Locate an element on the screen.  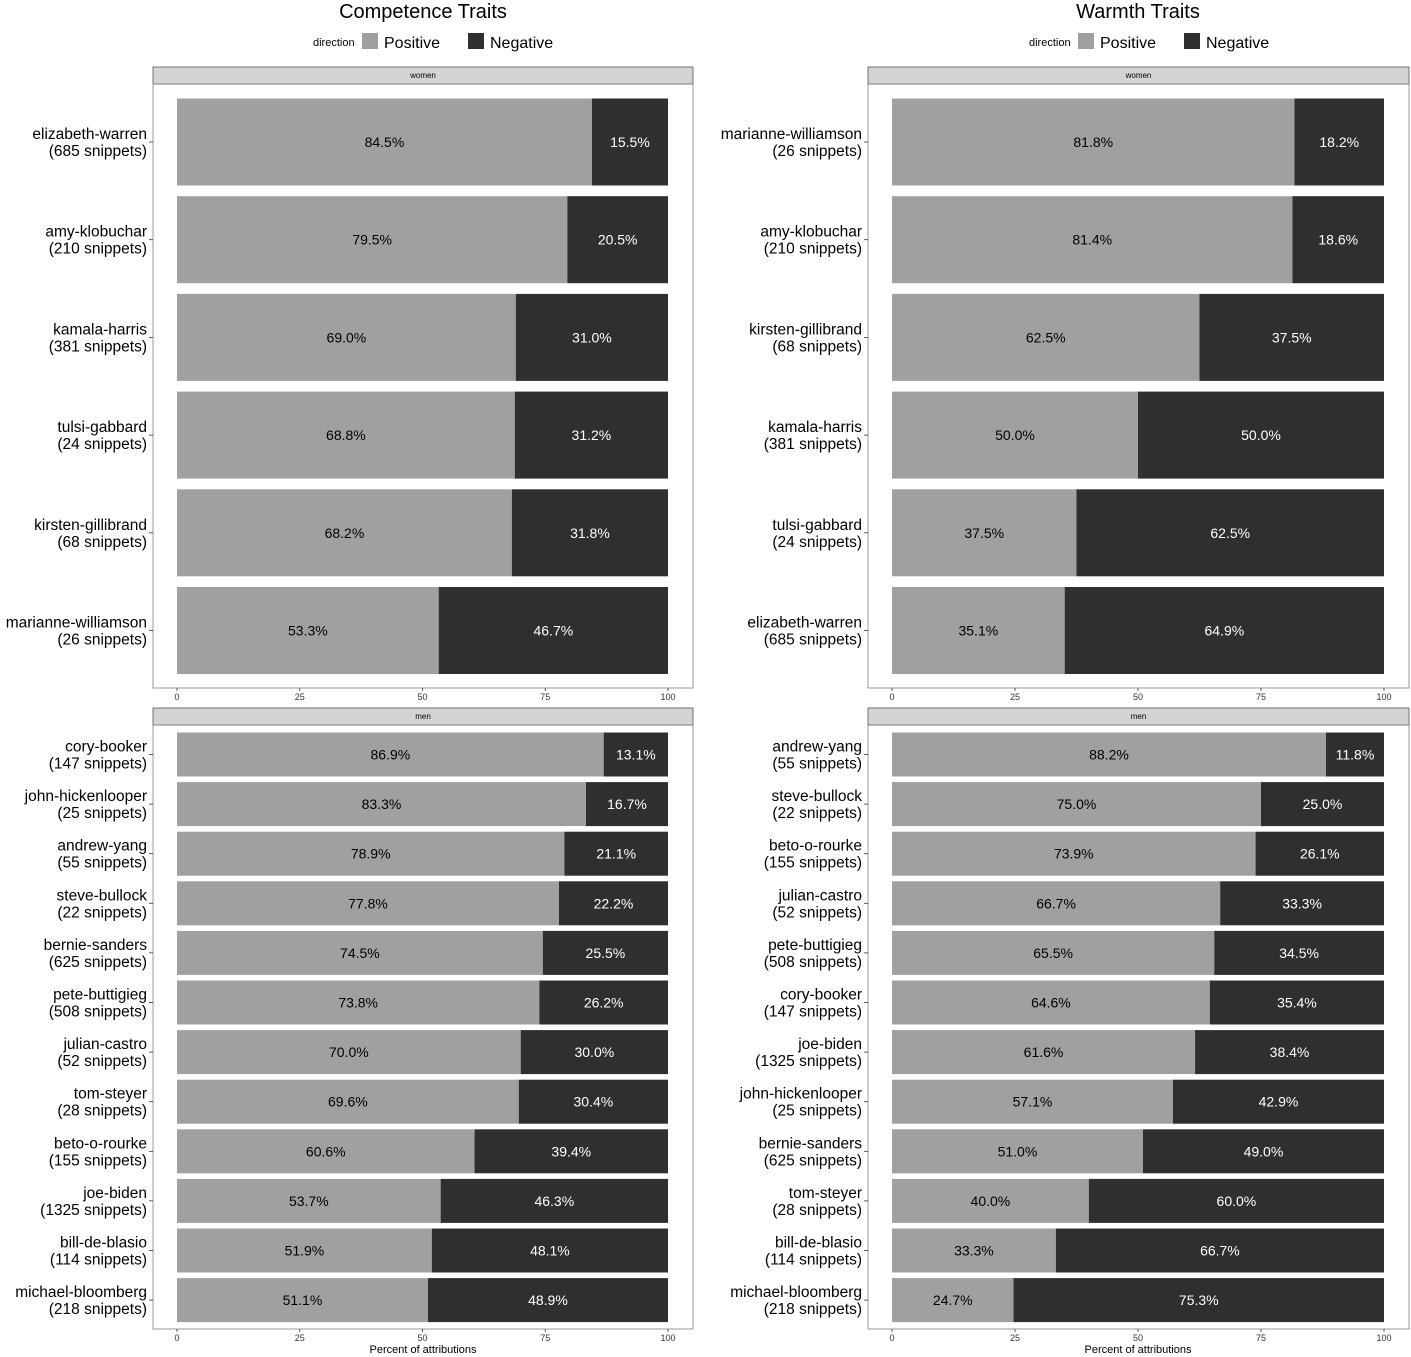
category-label: andrew-yang (55 snippets) is located at coordinates (817, 756).